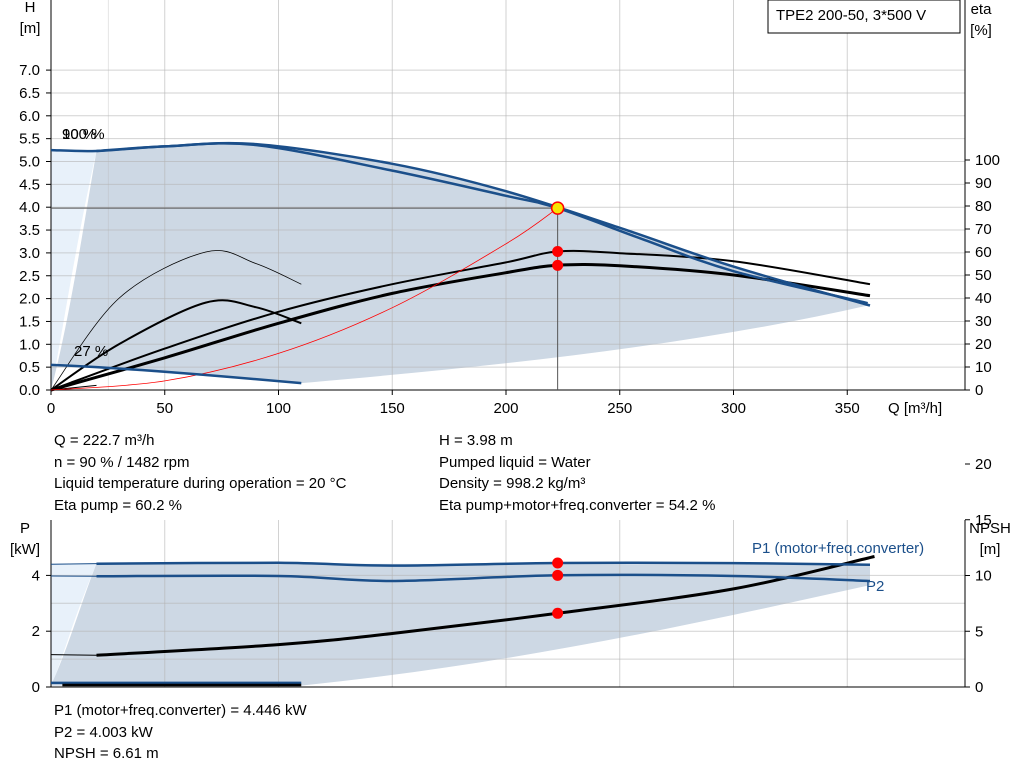 The width and height of the screenshot is (1024, 781). What do you see at coordinates (990, 549) in the screenshot?
I see `lower-y2-unit: [m]` at bounding box center [990, 549].